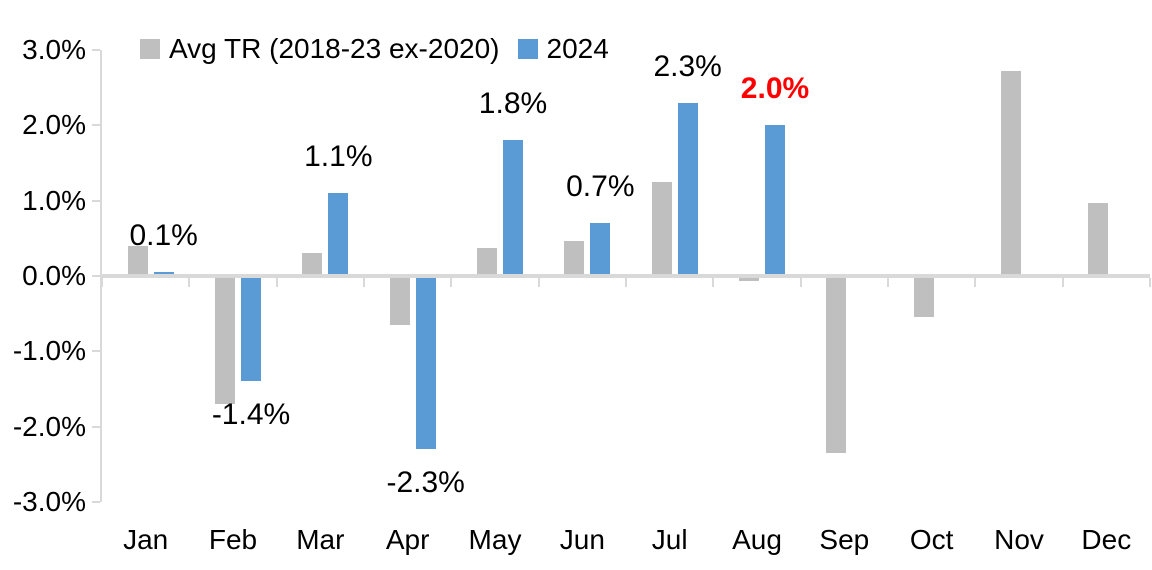  What do you see at coordinates (54, 49) in the screenshot?
I see `y-axis-tick-label: 3.0%` at bounding box center [54, 49].